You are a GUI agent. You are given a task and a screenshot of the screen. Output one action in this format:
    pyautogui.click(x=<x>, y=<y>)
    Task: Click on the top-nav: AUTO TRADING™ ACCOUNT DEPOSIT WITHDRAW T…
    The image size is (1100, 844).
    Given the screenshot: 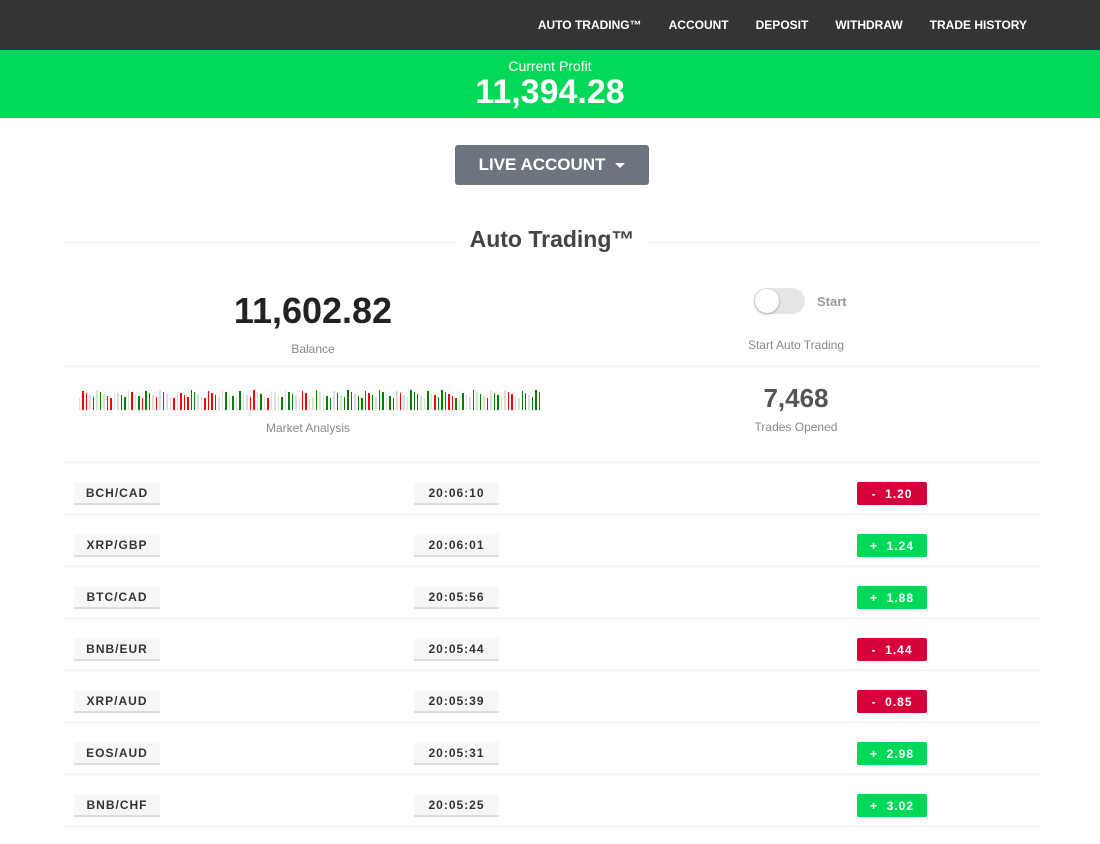 What is the action you would take?
    pyautogui.click(x=550, y=25)
    